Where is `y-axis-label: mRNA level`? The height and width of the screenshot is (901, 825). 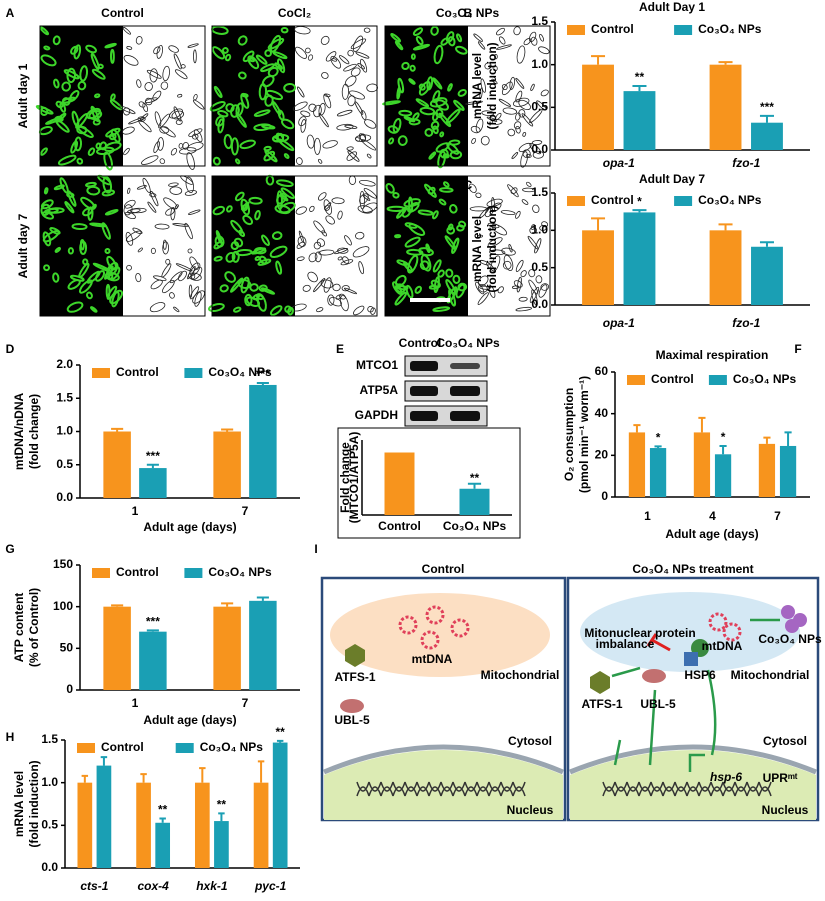 y-axis-label: mRNA level is located at coordinates (19, 804).